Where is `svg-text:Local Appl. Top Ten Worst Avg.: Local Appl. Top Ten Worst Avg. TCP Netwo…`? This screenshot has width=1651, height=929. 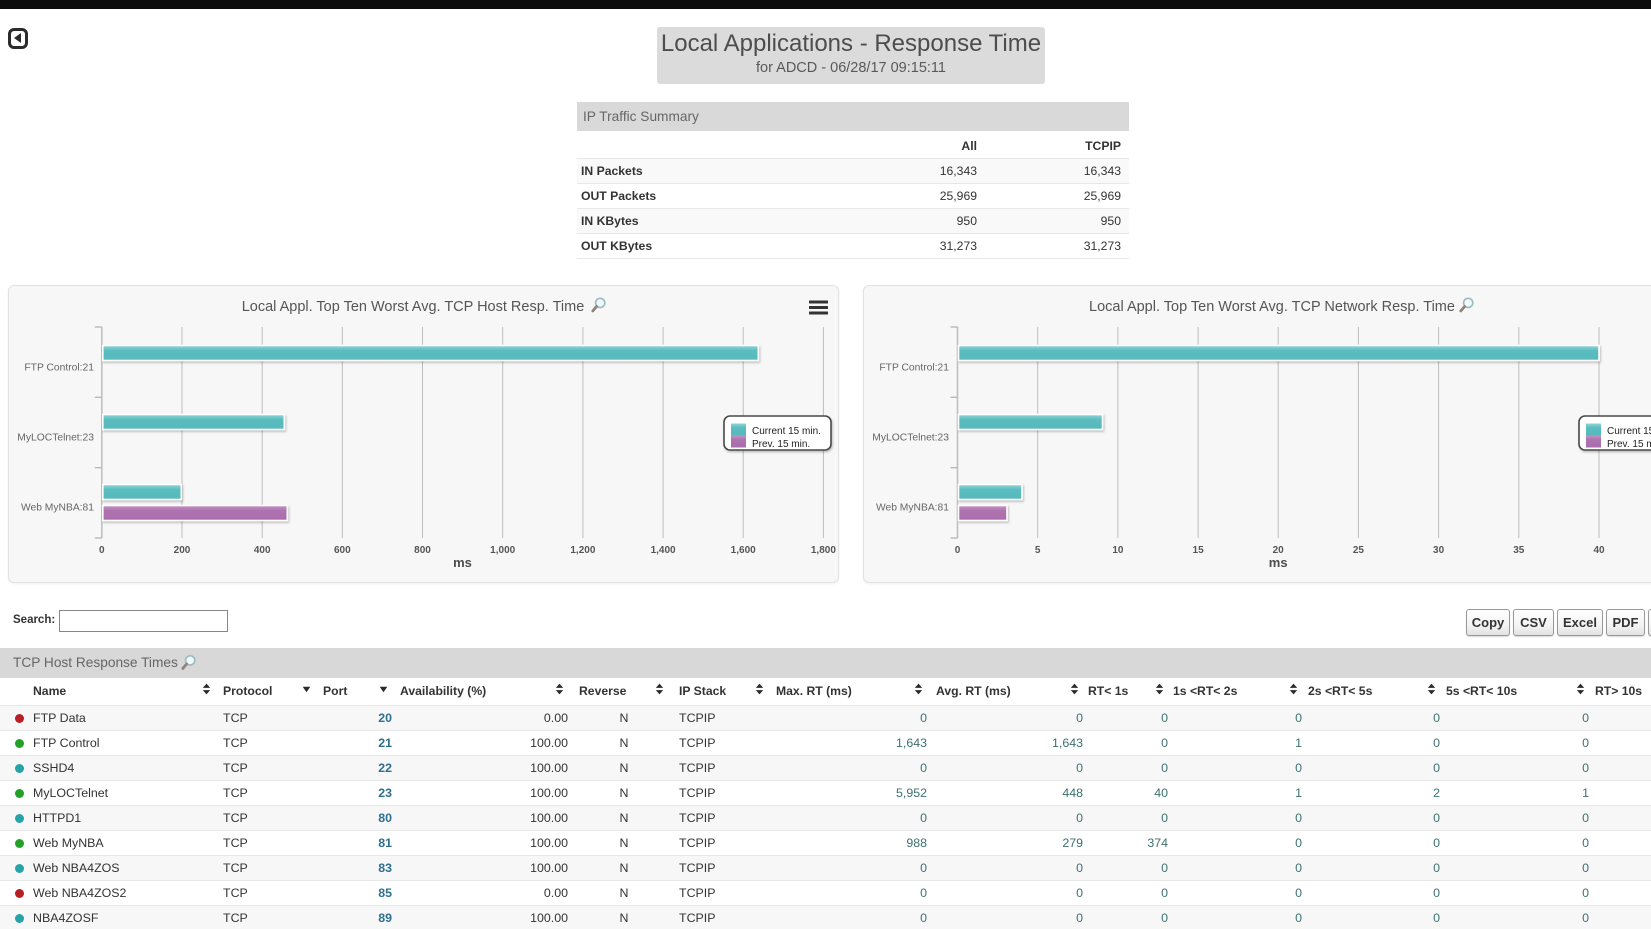 svg-text:Local Appl. Top Ten Worst Avg.: Local Appl. Top Ten Worst Avg. TCP Netwo… is located at coordinates (1272, 307).